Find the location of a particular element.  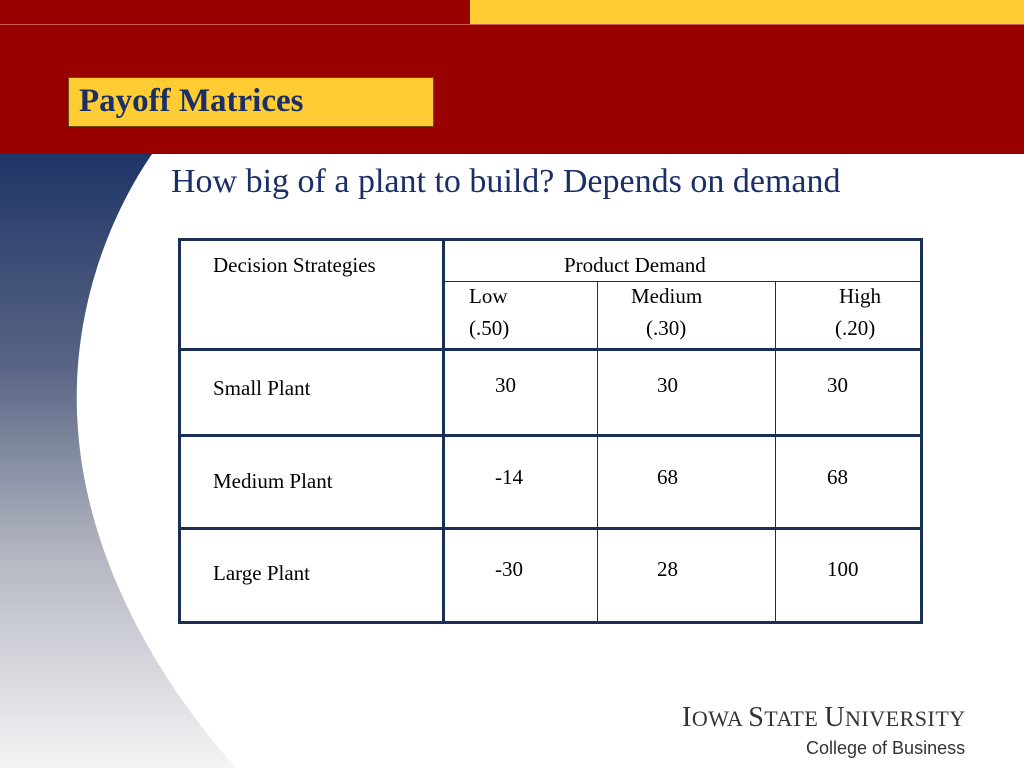

column-label-medium: Medium is located at coordinates (667, 296).